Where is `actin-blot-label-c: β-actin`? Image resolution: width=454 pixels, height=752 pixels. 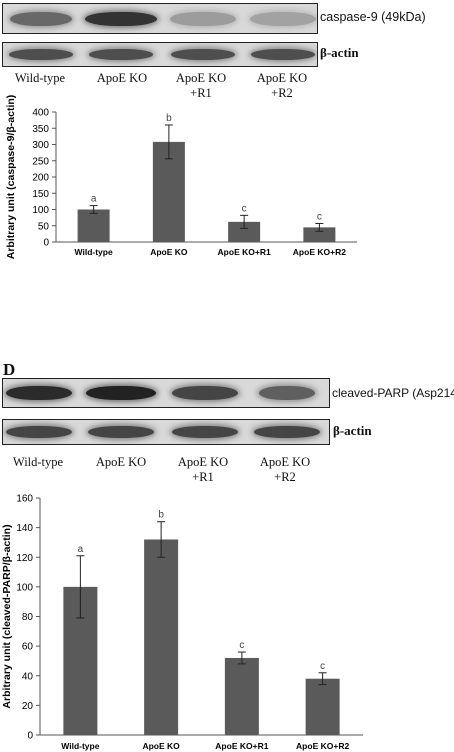 actin-blot-label-c: β-actin is located at coordinates (339, 52).